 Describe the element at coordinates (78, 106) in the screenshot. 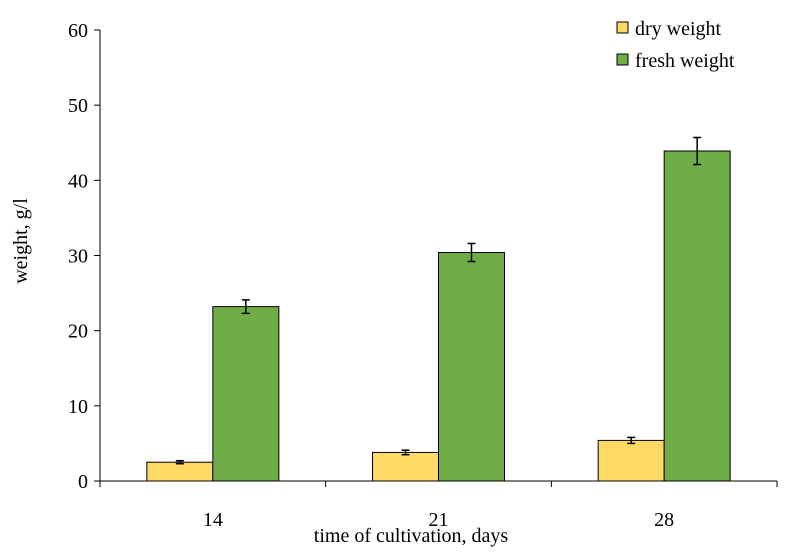

I see `y-tick-label: 50` at that location.